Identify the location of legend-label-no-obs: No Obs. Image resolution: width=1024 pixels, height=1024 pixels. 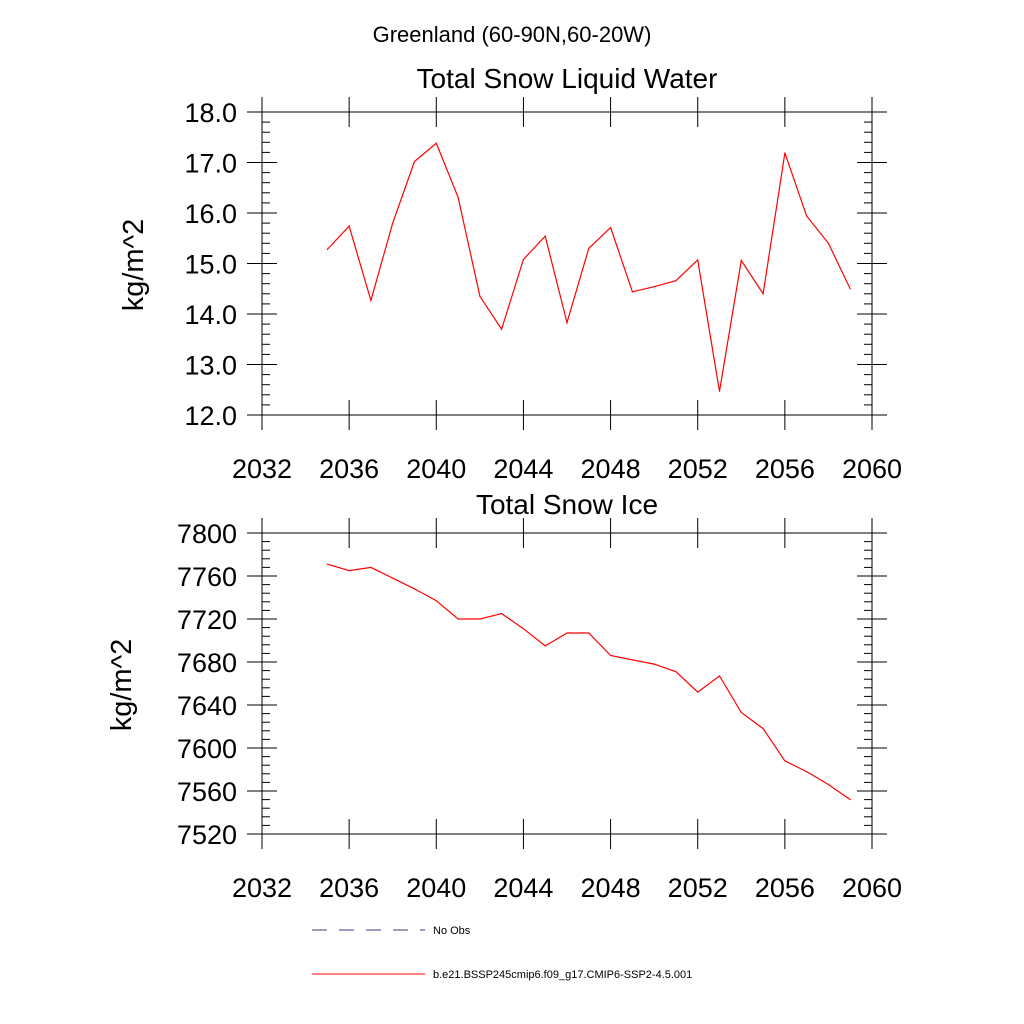
(452, 931).